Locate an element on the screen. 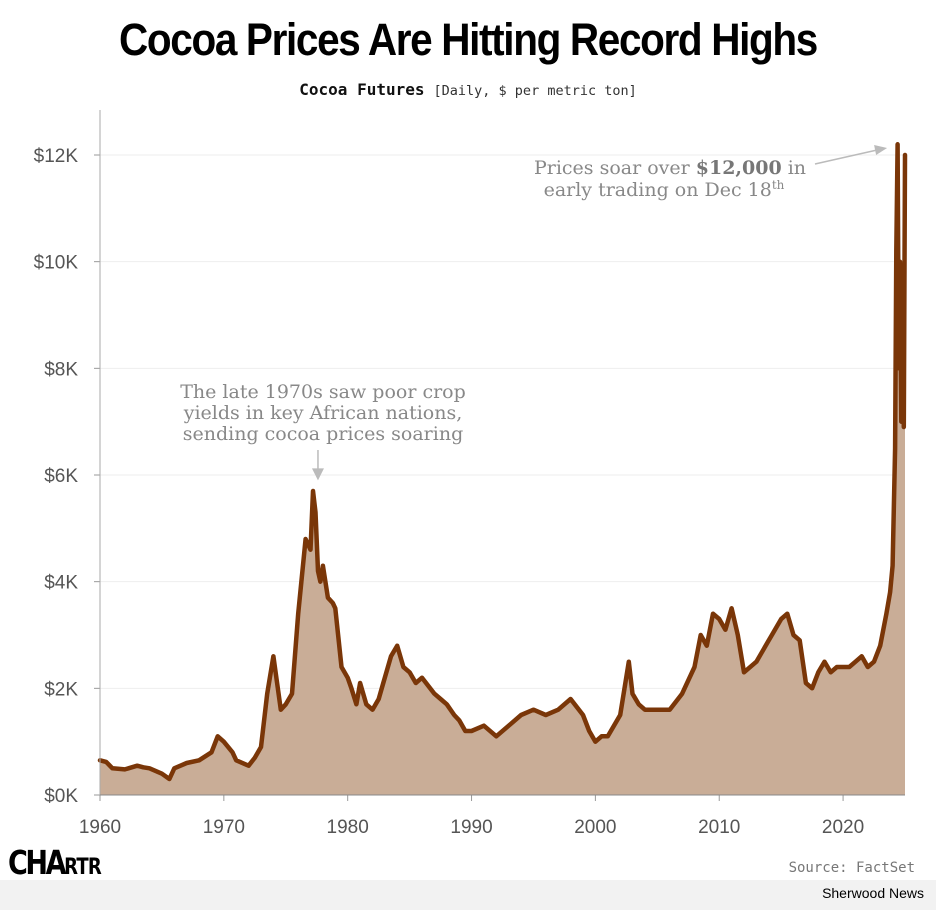 The image size is (936, 910). subtitle-unit: [Daily, $ per metric ton] is located at coordinates (535, 91).